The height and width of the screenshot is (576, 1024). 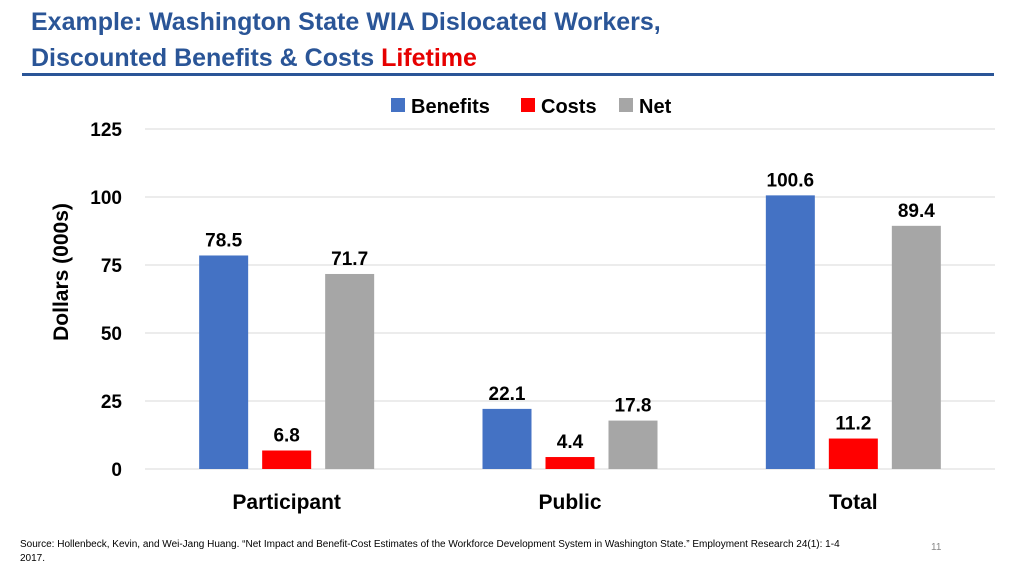 I want to click on legend-label-costs: Costs, so click(x=569, y=107).